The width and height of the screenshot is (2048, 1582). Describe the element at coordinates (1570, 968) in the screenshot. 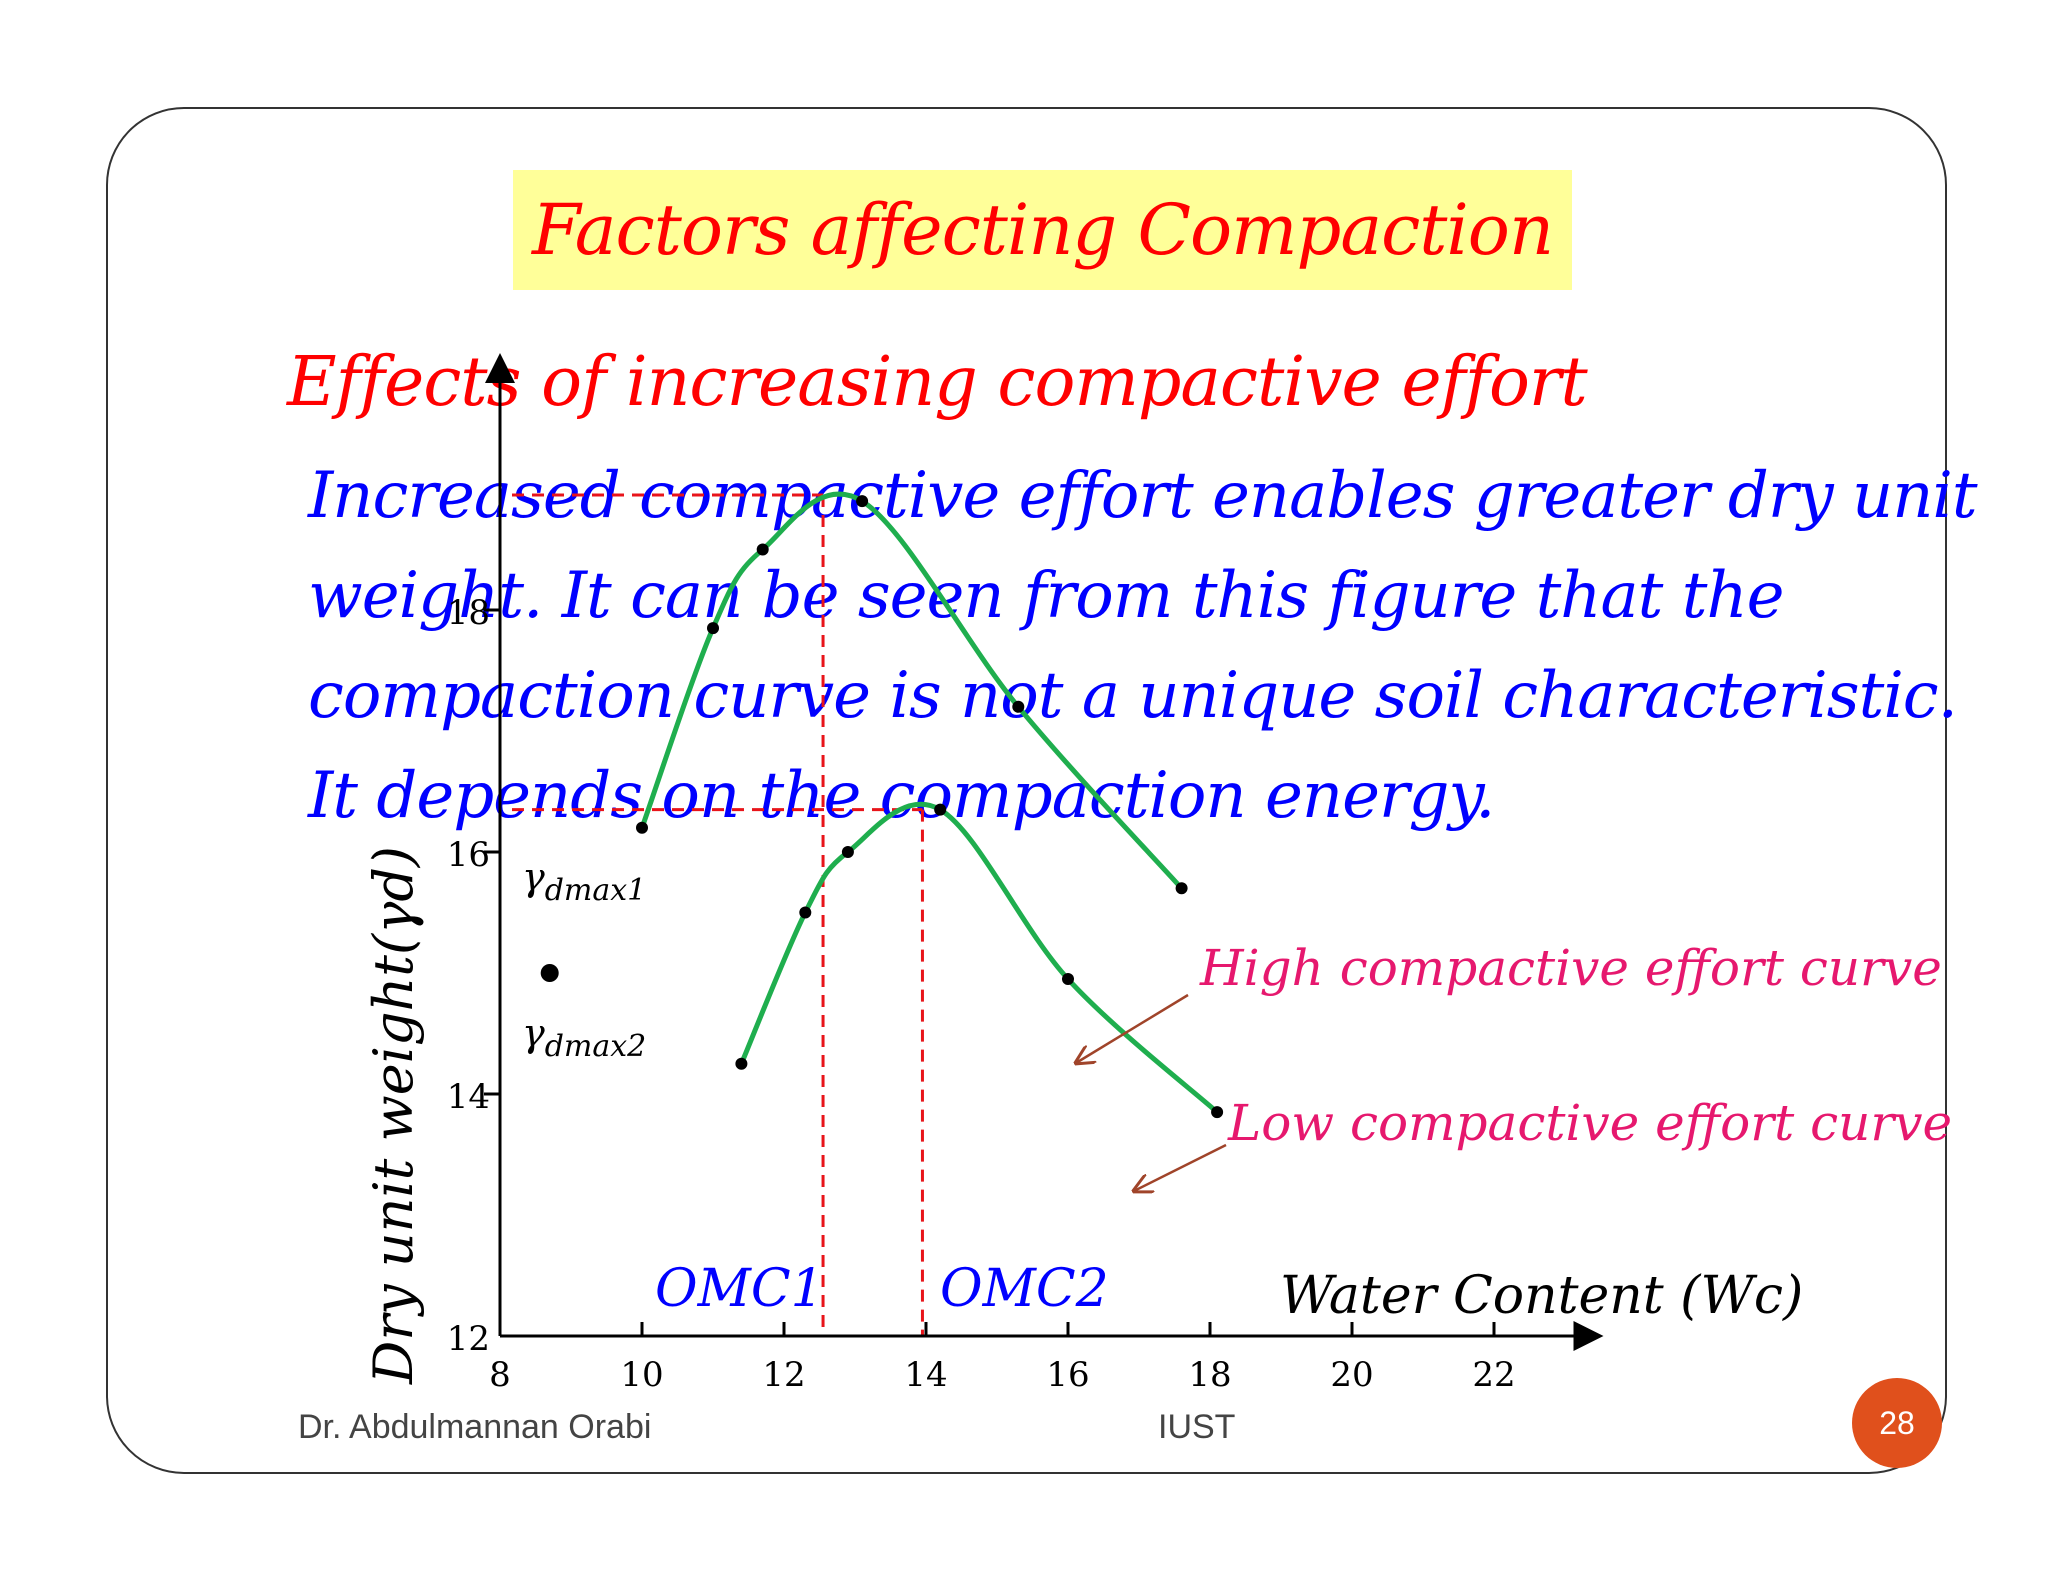

I see `high-effort-curve-label: High compactive effort curve` at that location.